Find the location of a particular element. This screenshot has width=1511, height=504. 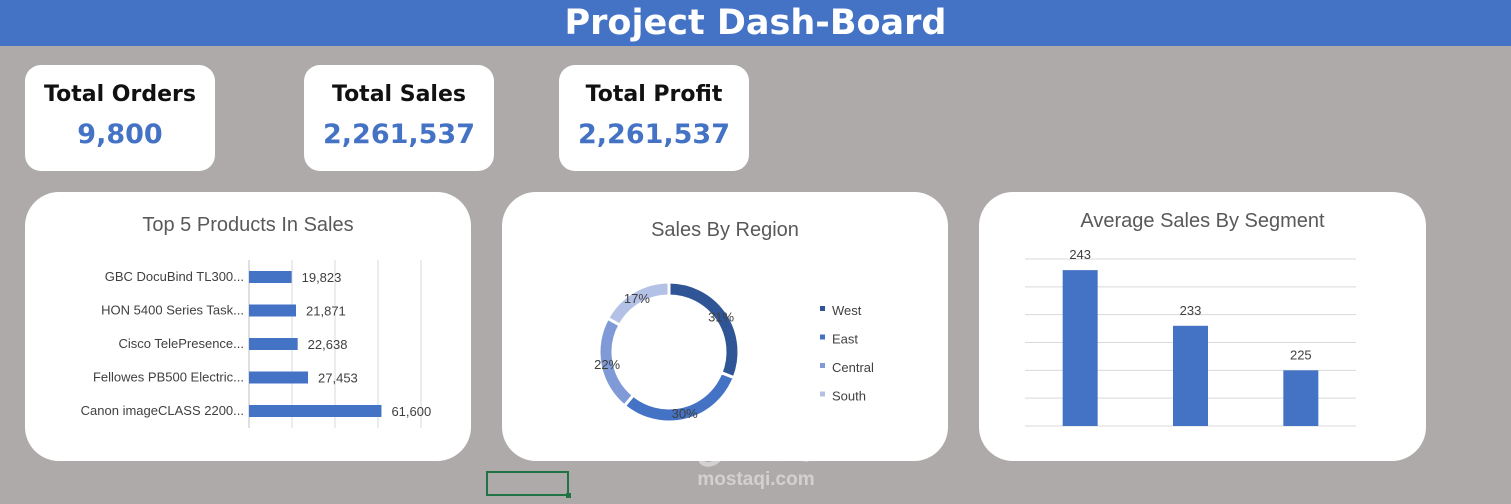

kpi-label: Total Sales is located at coordinates (398, 94).